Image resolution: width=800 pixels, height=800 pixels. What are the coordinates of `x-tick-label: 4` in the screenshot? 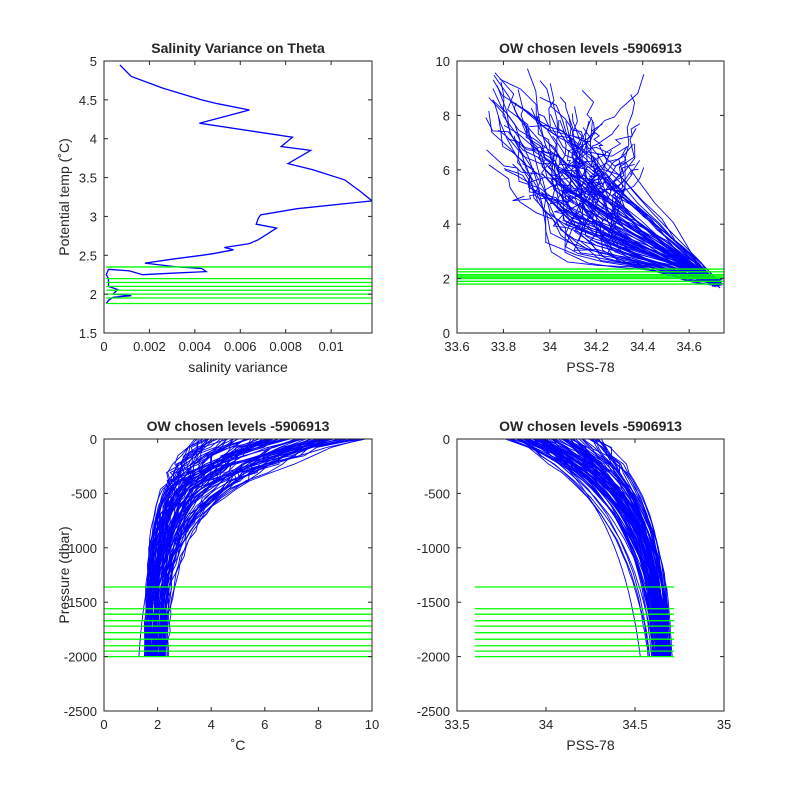 It's located at (211, 724).